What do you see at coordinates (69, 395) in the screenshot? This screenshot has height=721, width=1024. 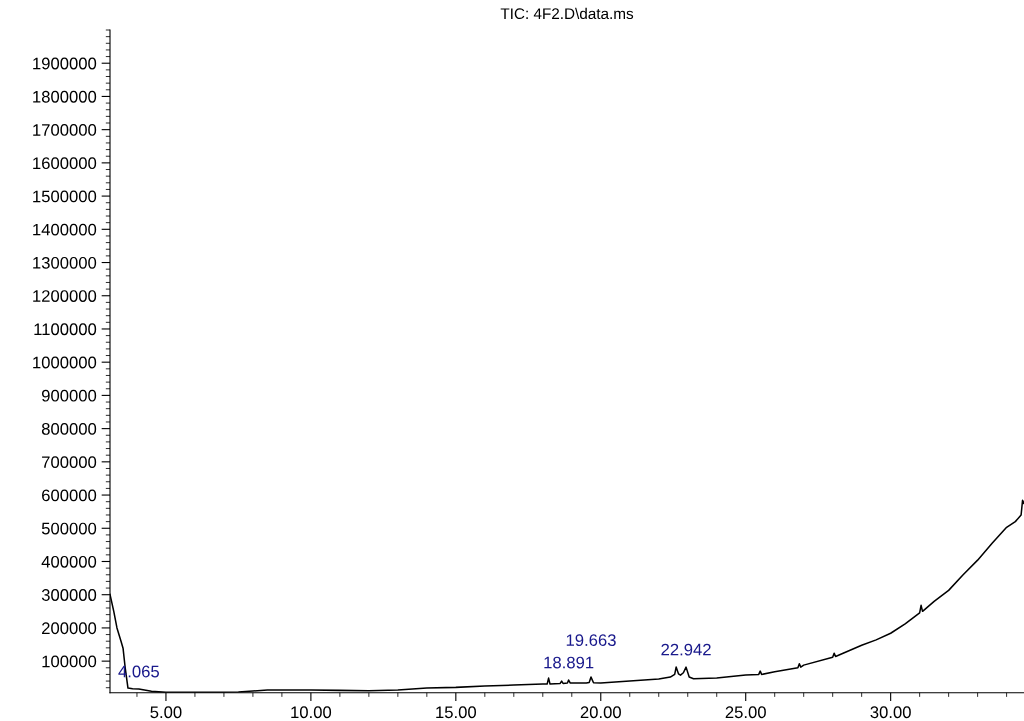 I see `y-tick-label: 900000` at bounding box center [69, 395].